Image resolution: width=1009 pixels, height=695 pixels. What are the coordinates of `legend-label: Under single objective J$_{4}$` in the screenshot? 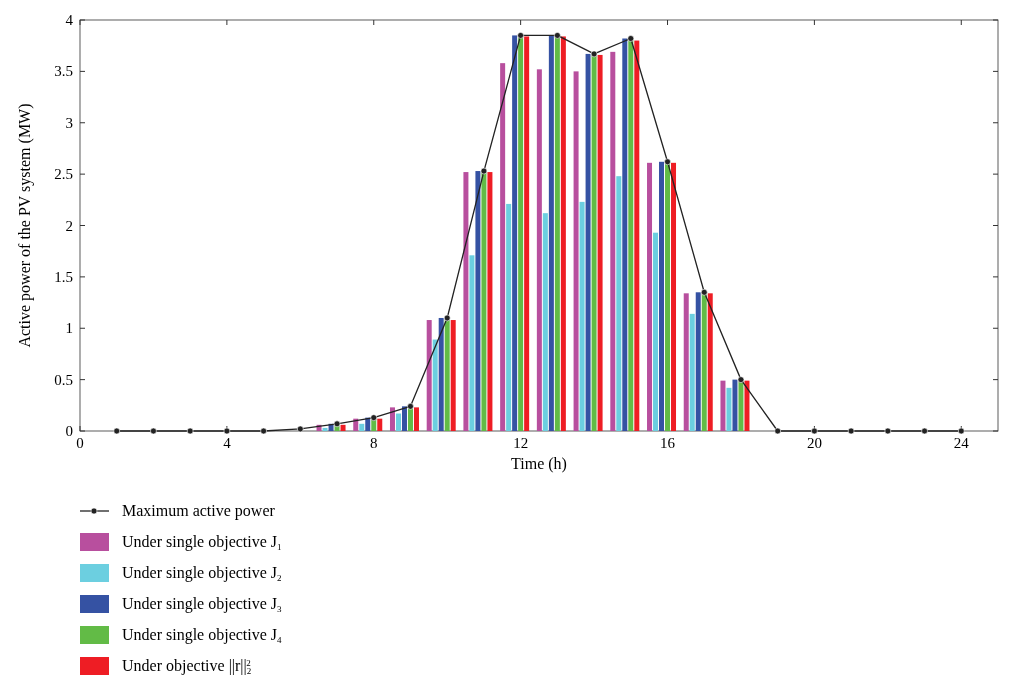 It's located at (202, 636).